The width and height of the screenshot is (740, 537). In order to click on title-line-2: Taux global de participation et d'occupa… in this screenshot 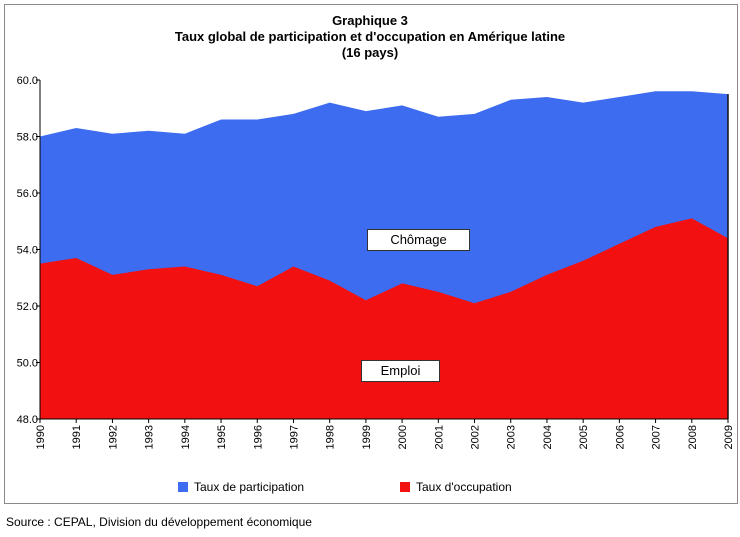, I will do `click(370, 36)`.